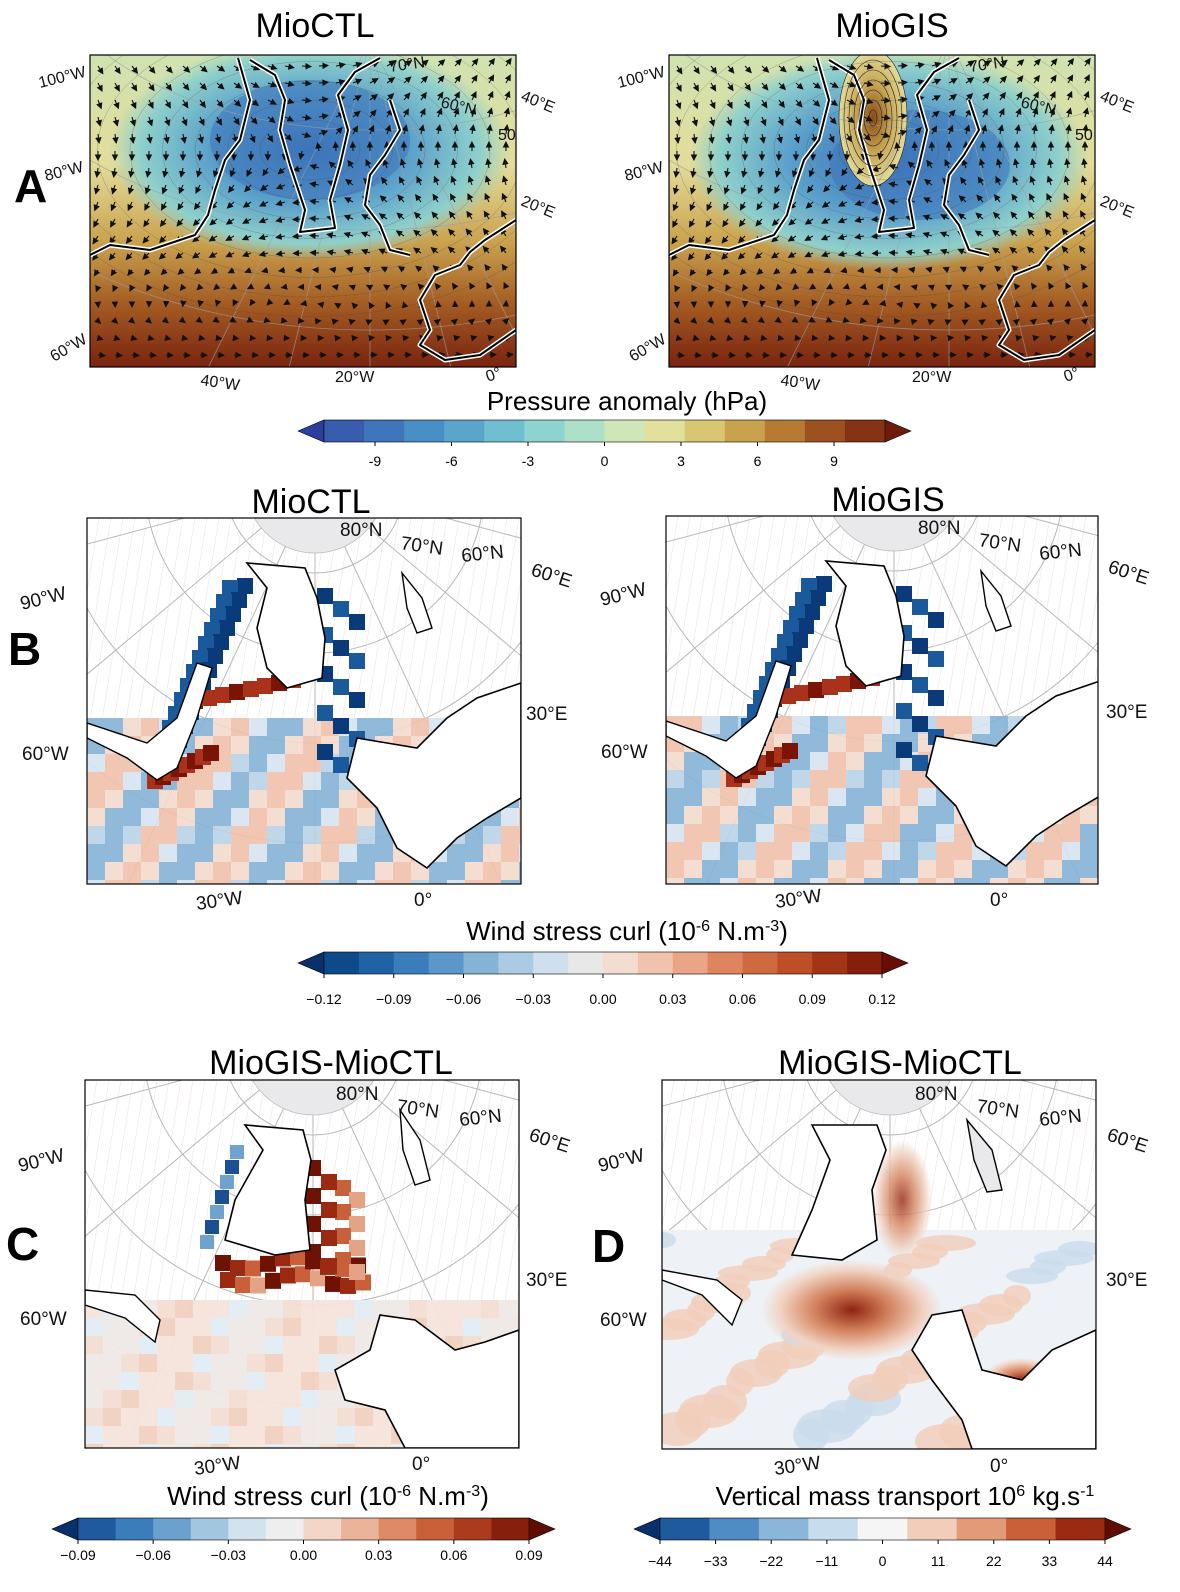 The image size is (1180, 1592). Describe the element at coordinates (1003, 1379) in the screenshot. I see `europe-land` at that location.